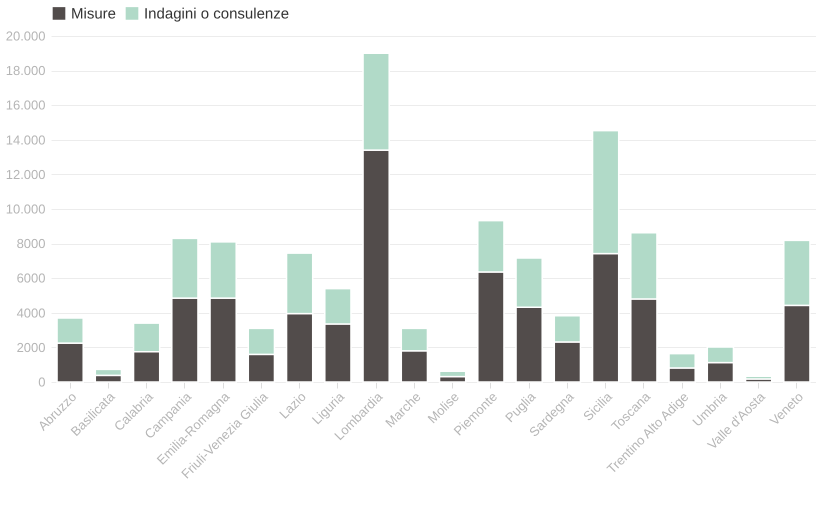 The height and width of the screenshot is (513, 834). Describe the element at coordinates (31, 244) in the screenshot. I see `y-tick-label: 8000` at that location.